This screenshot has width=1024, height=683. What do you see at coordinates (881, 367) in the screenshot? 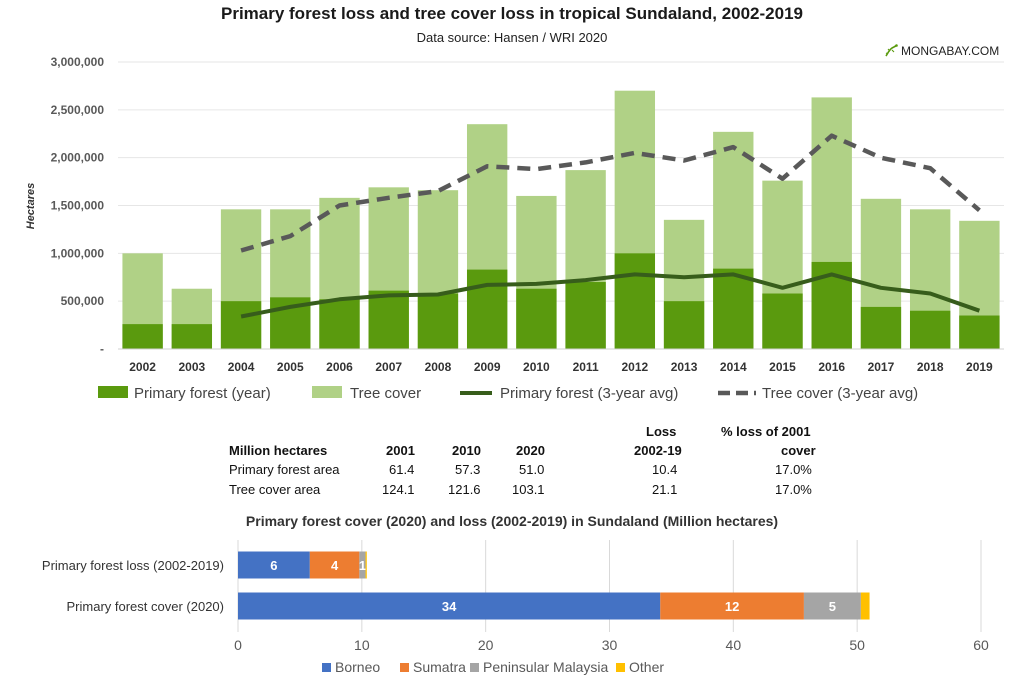
I see `x-tick-label: 2017` at bounding box center [881, 367].